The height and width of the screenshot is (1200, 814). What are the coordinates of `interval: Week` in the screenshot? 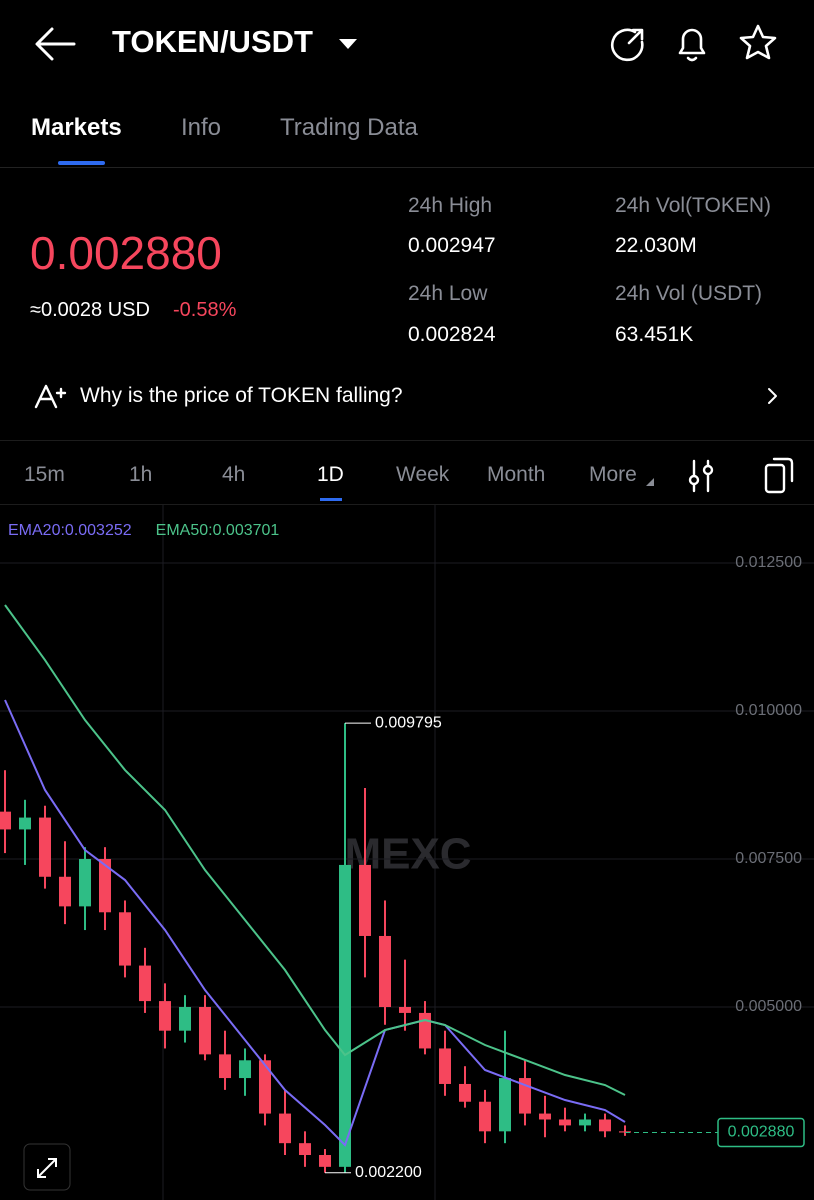 It's located at (423, 474).